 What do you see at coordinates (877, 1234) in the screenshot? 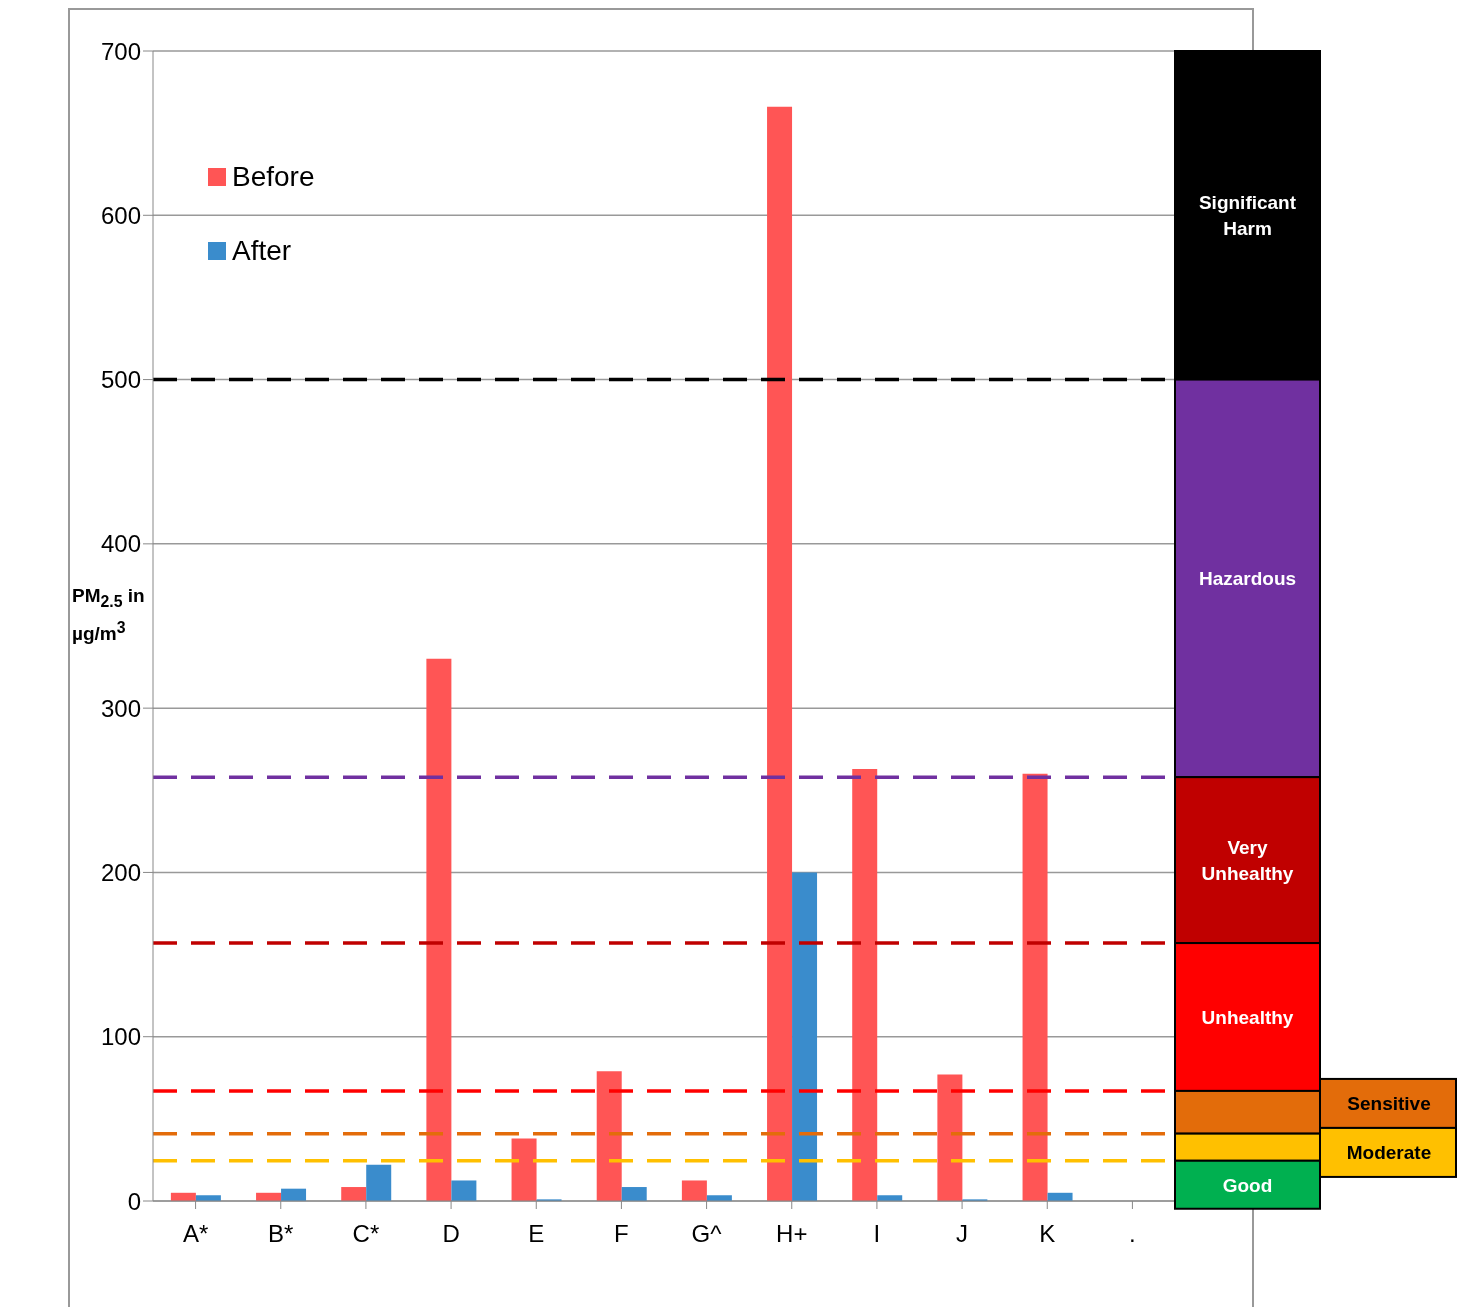
I see `x-tick-label: I` at bounding box center [877, 1234].